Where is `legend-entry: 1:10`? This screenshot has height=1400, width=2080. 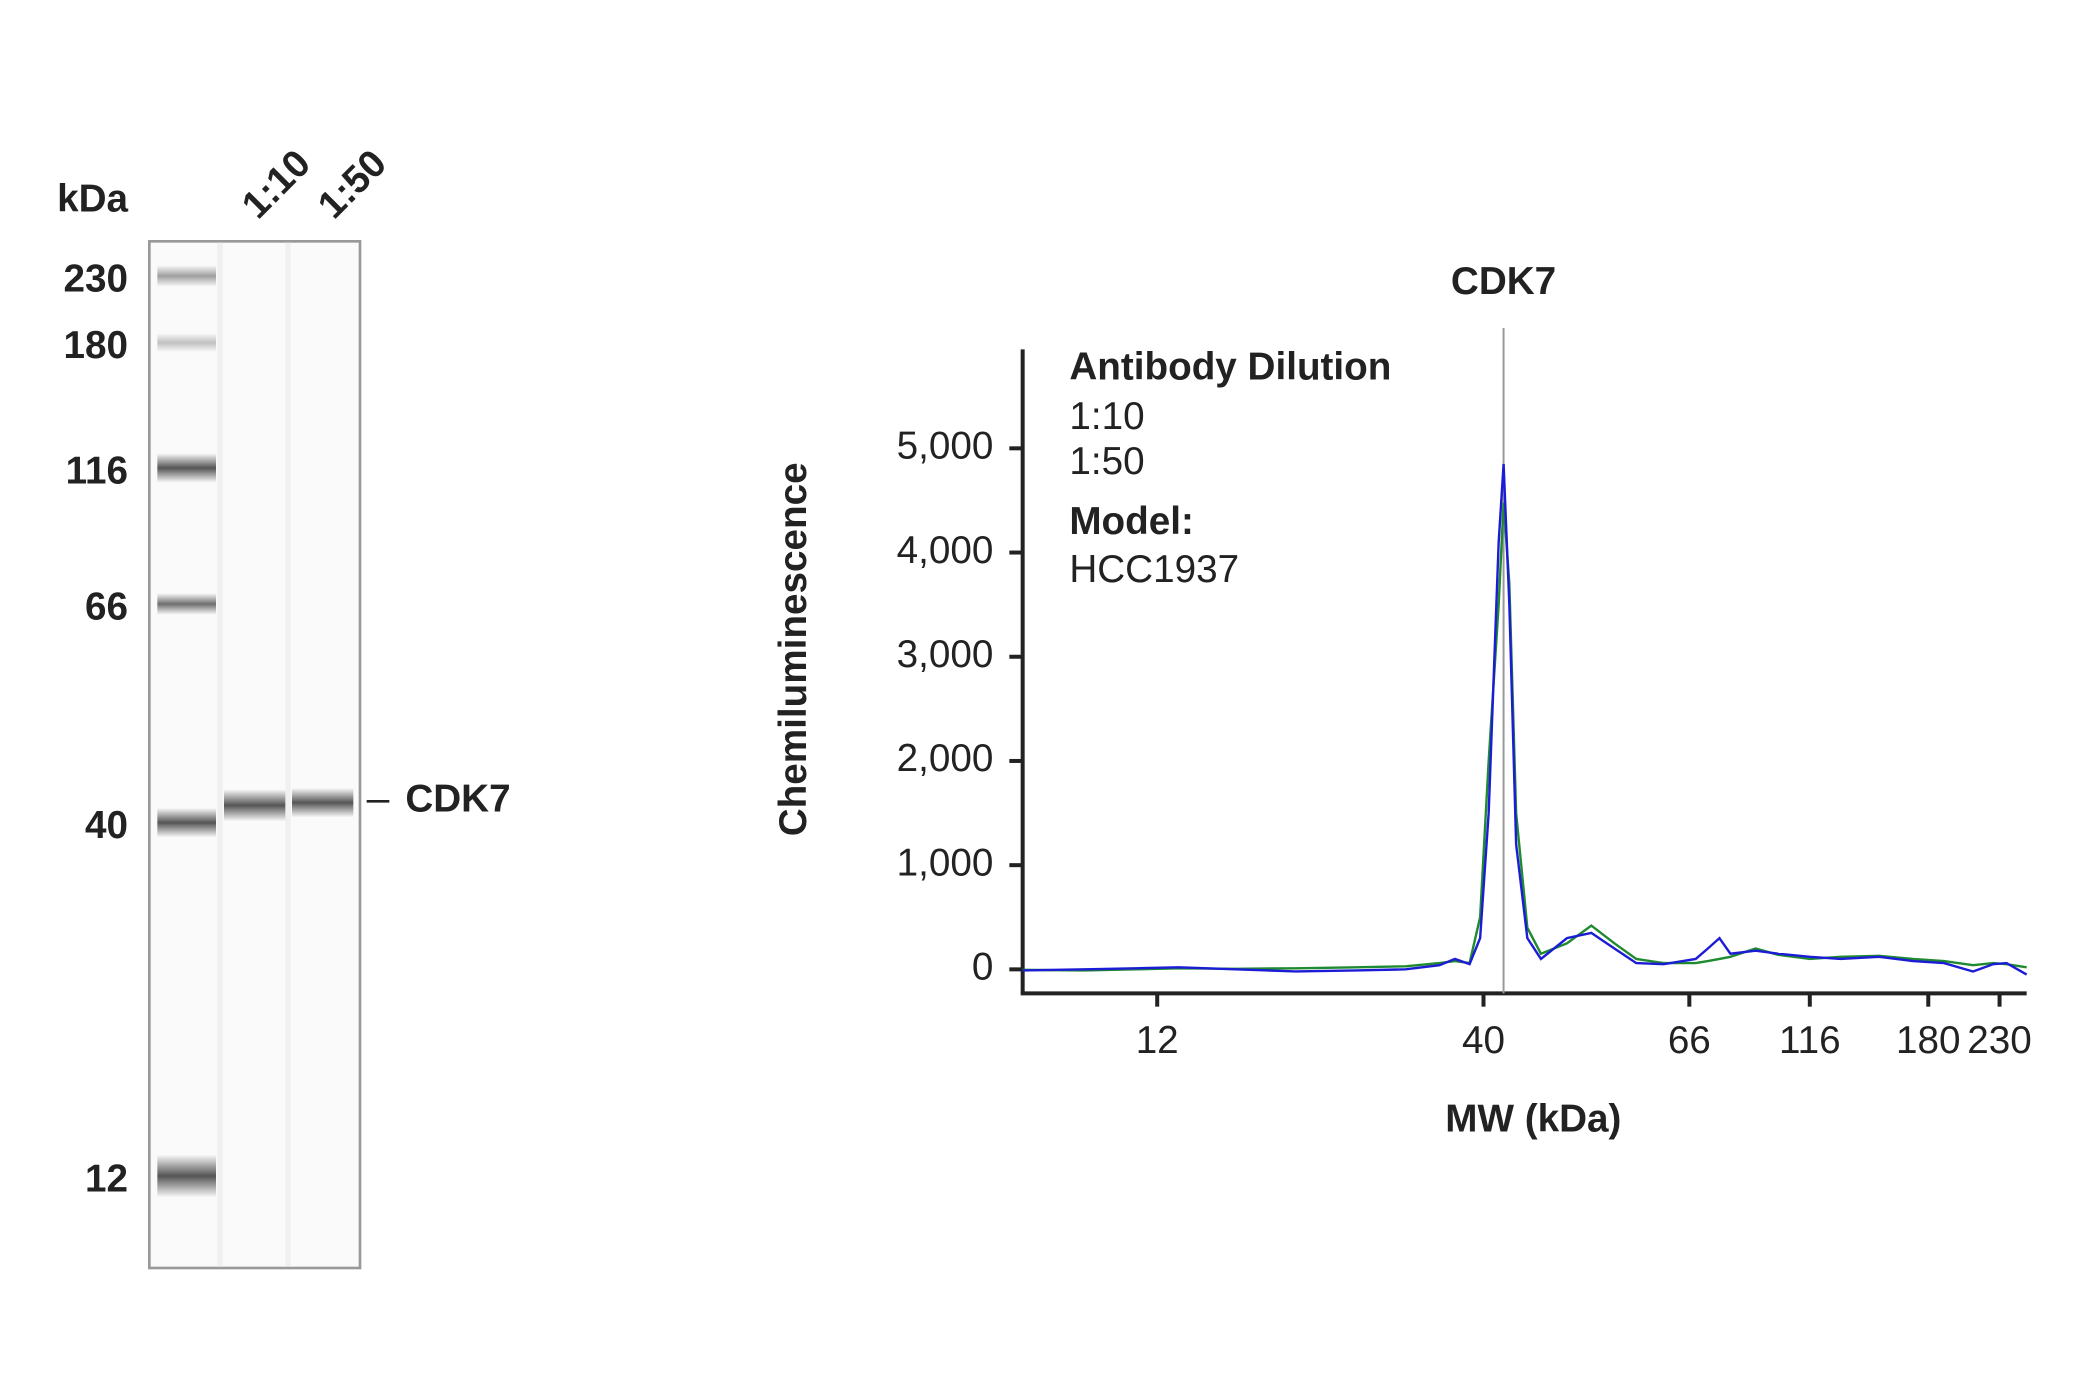
legend-entry: 1:10 is located at coordinates (1106, 416).